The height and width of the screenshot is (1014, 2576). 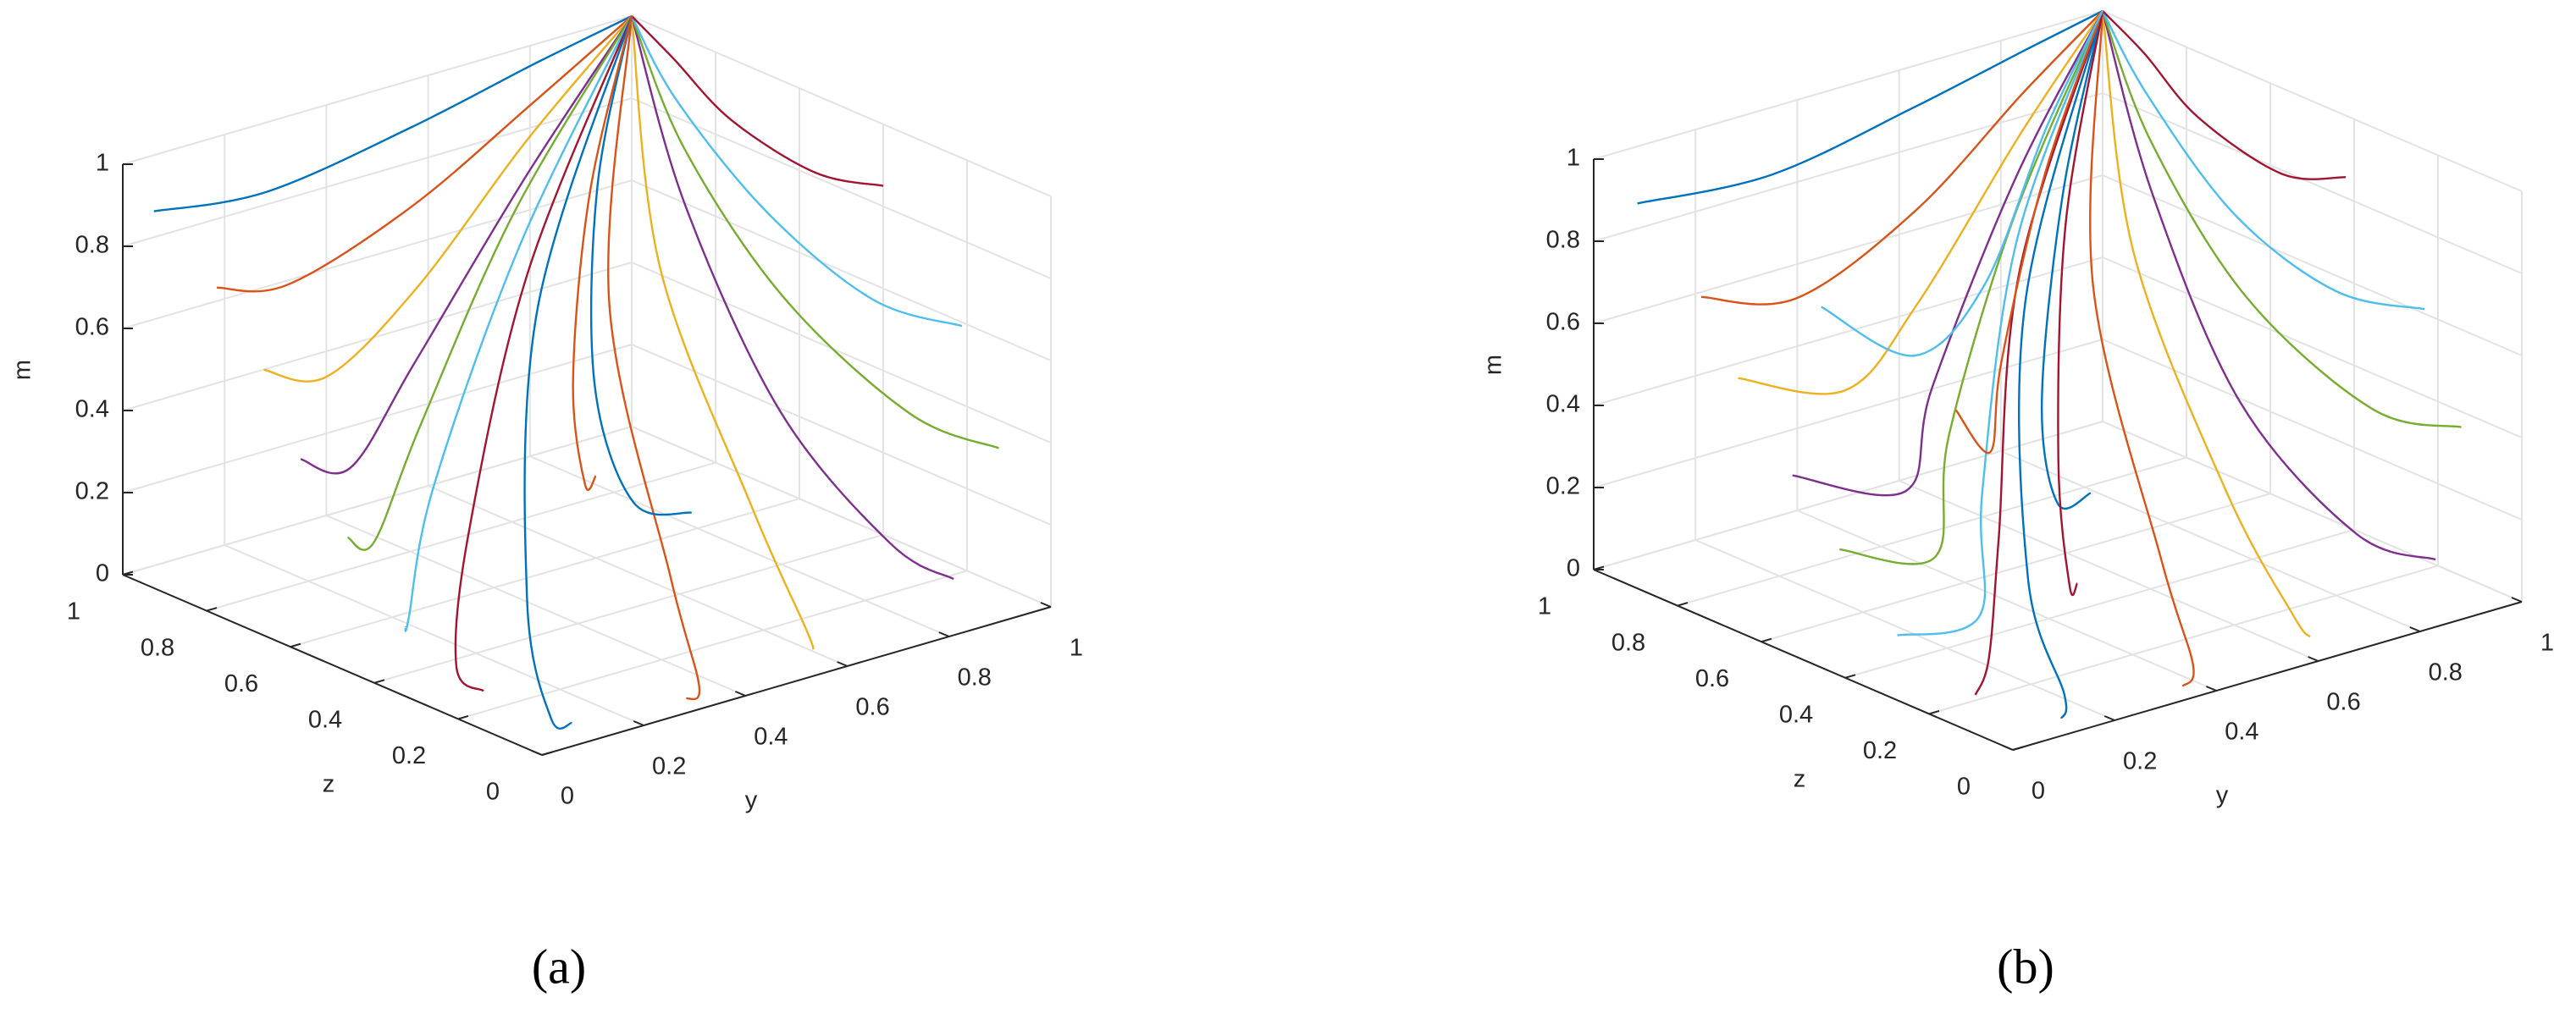 I want to click on m-tick-label: 0, so click(x=1573, y=568).